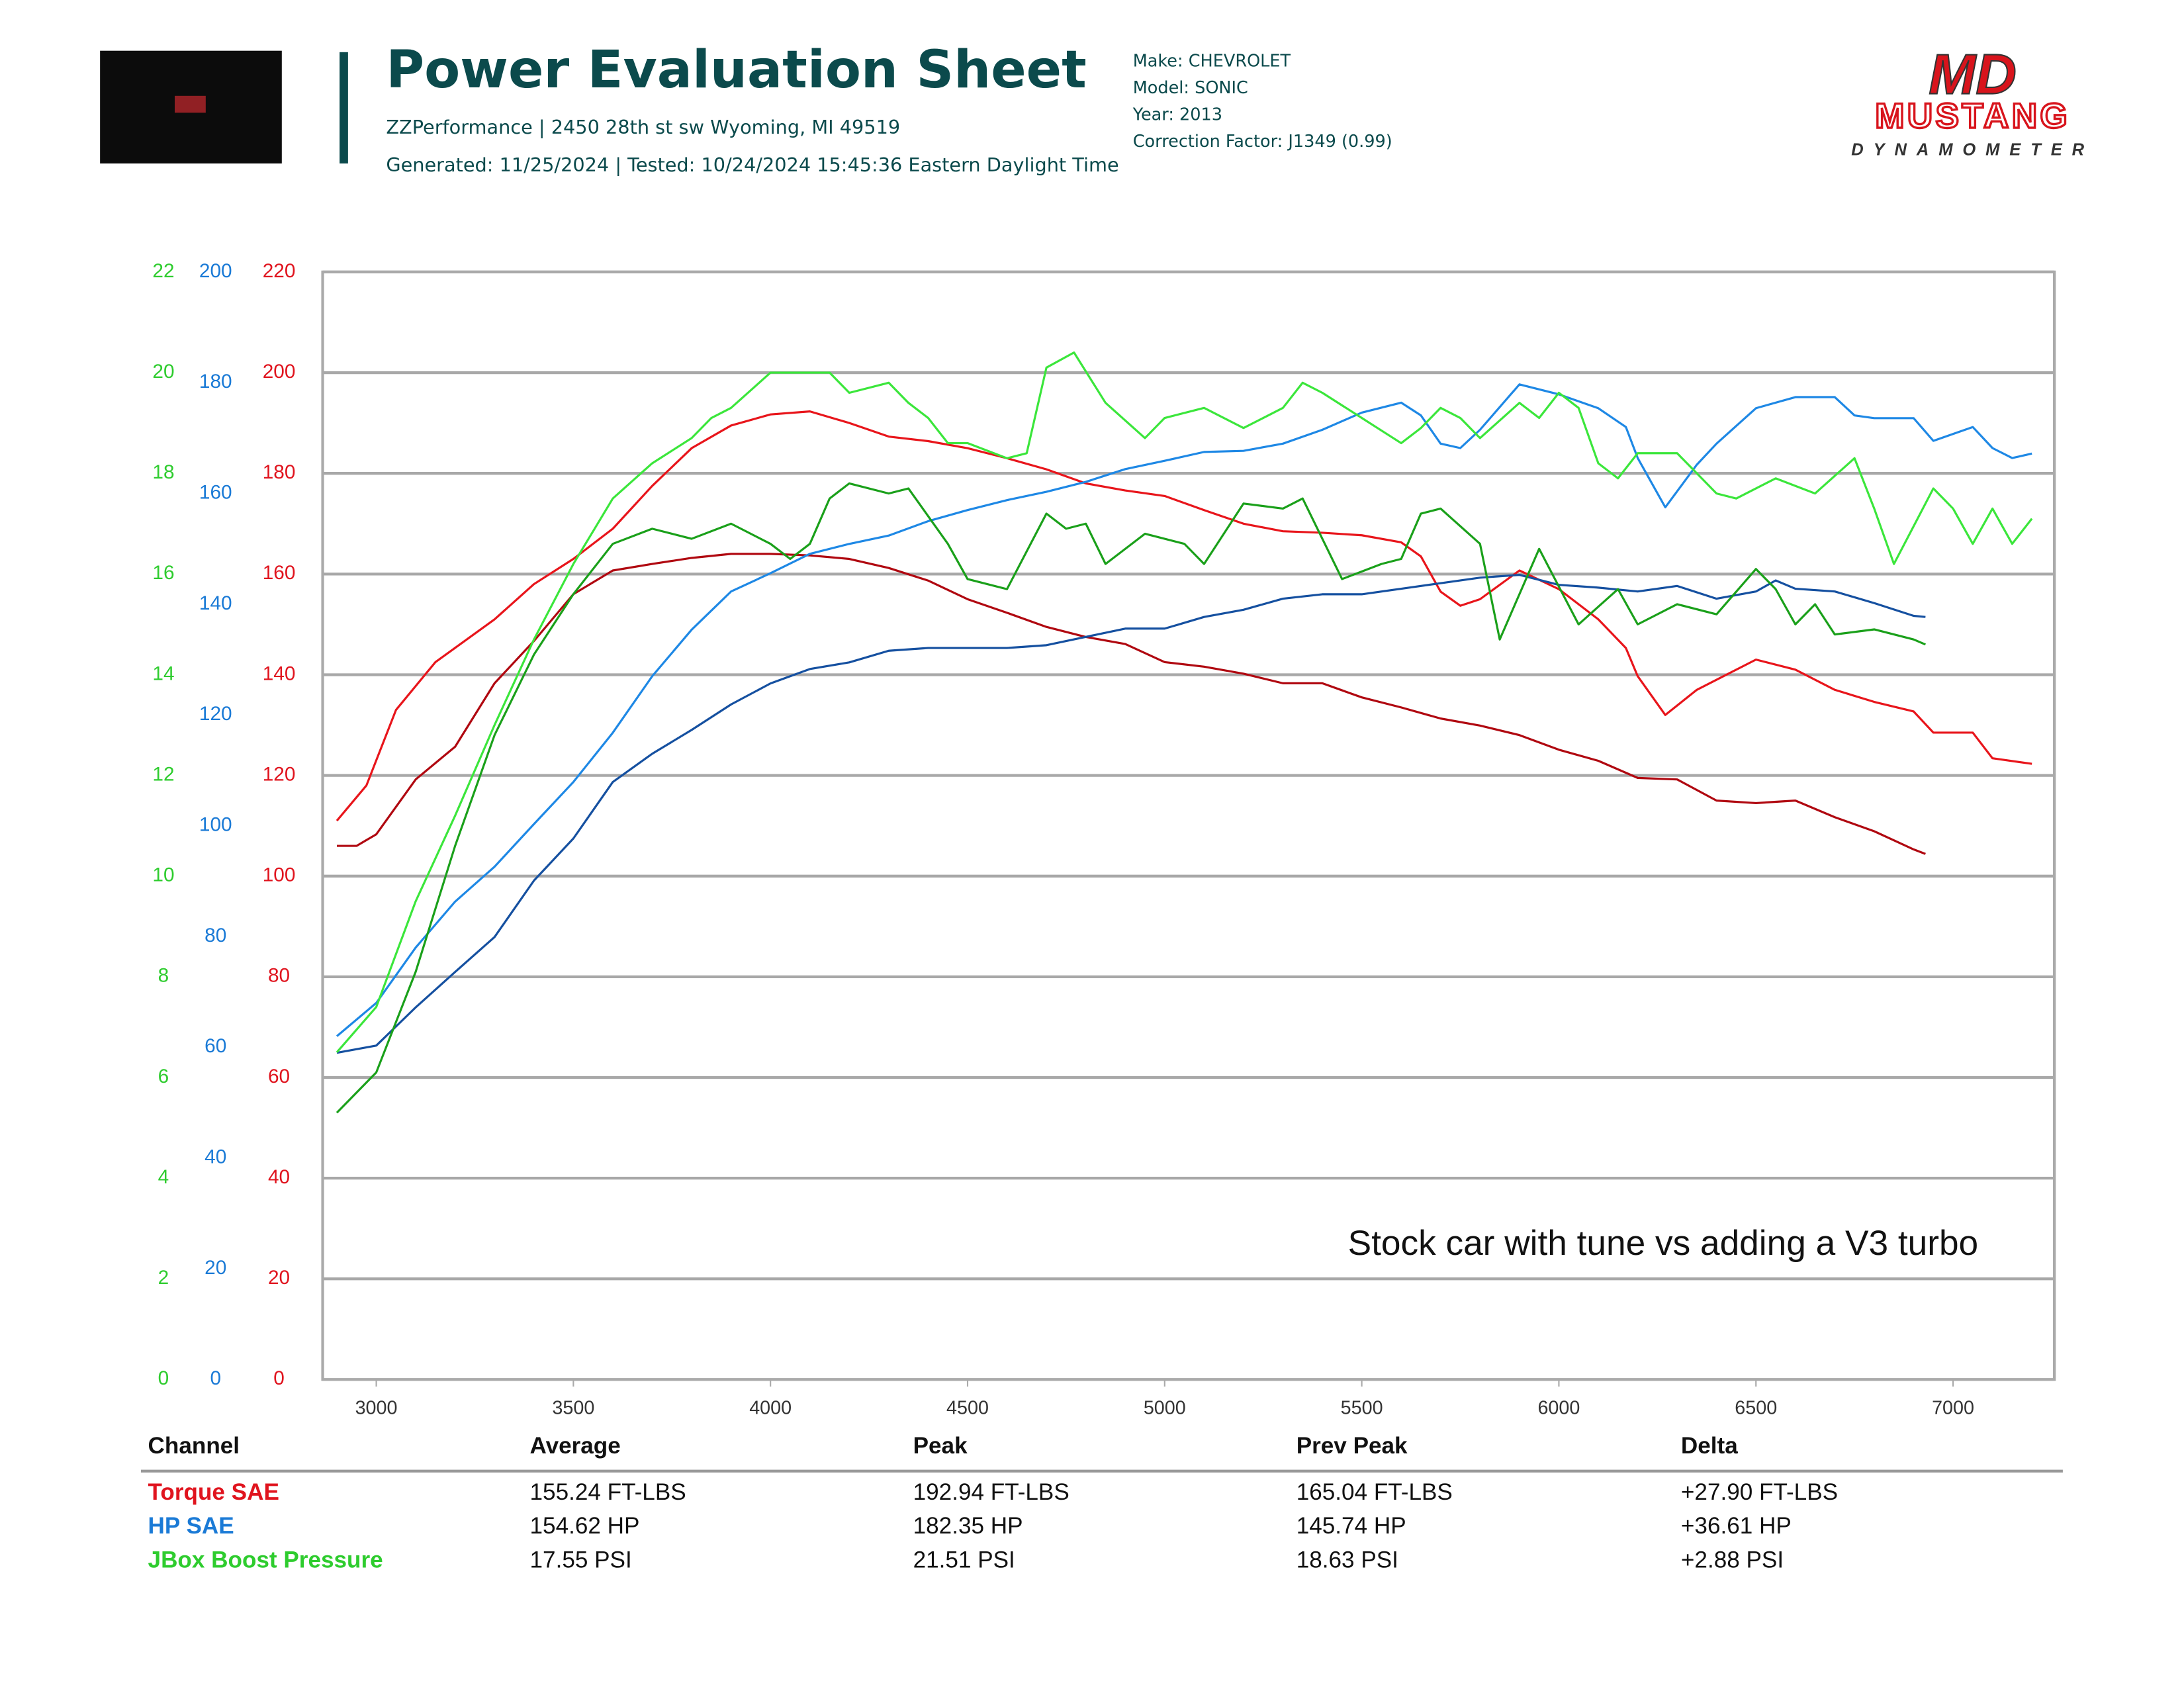  What do you see at coordinates (967, 1408) in the screenshot?
I see `x-tick-label: 4500` at bounding box center [967, 1408].